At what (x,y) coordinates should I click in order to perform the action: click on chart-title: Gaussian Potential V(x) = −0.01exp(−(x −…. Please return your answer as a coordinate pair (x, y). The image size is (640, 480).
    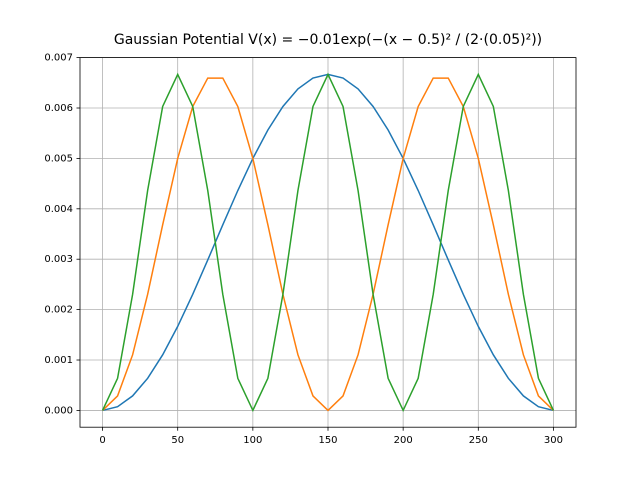
    Looking at the image, I should click on (328, 40).